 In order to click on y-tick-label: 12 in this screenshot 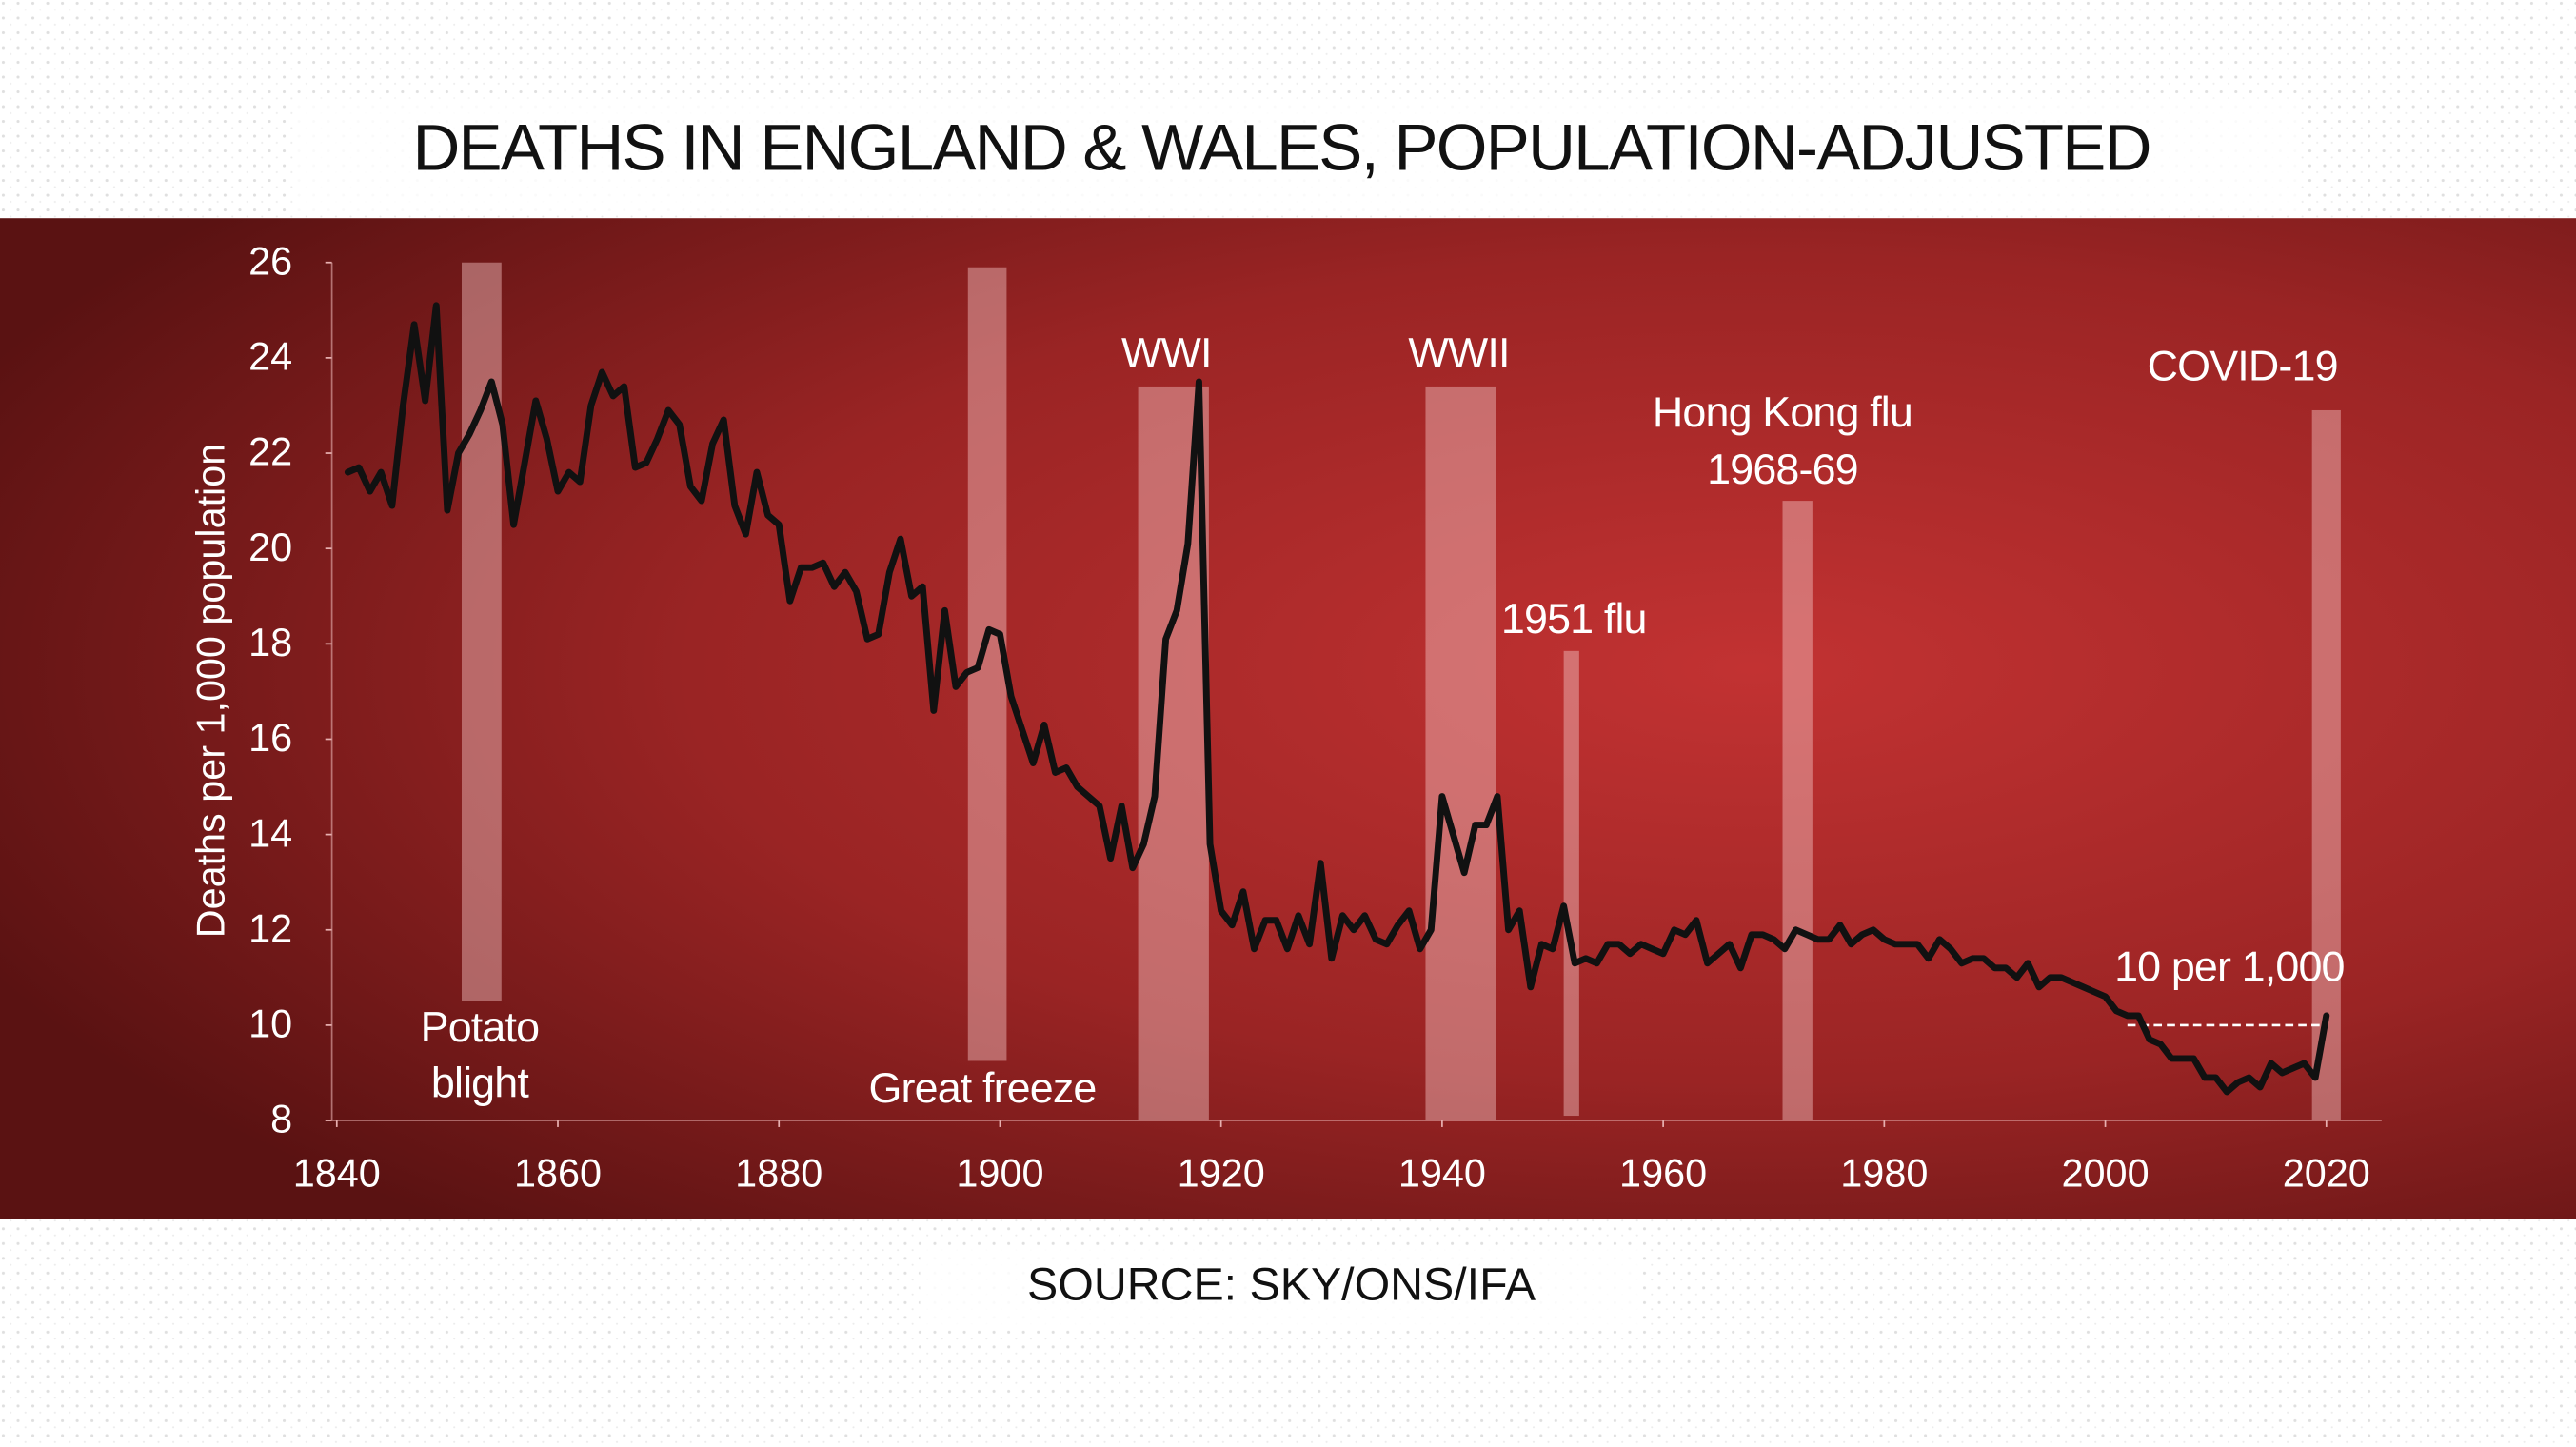, I will do `click(270, 928)`.